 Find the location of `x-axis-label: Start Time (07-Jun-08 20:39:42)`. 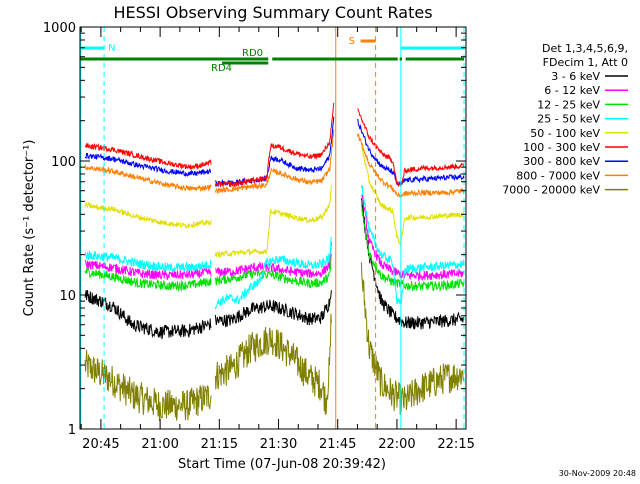

x-axis-label: Start Time (07-Jun-08 20:39:42) is located at coordinates (282, 464).